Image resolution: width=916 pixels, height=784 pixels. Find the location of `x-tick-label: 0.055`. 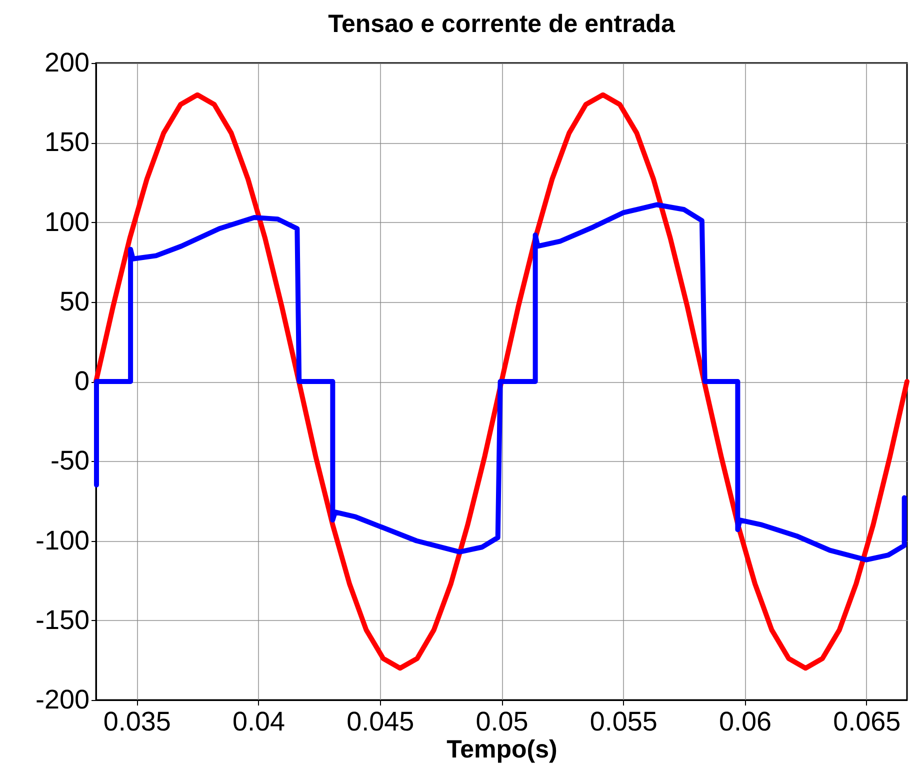

x-tick-label: 0.055 is located at coordinates (624, 721).